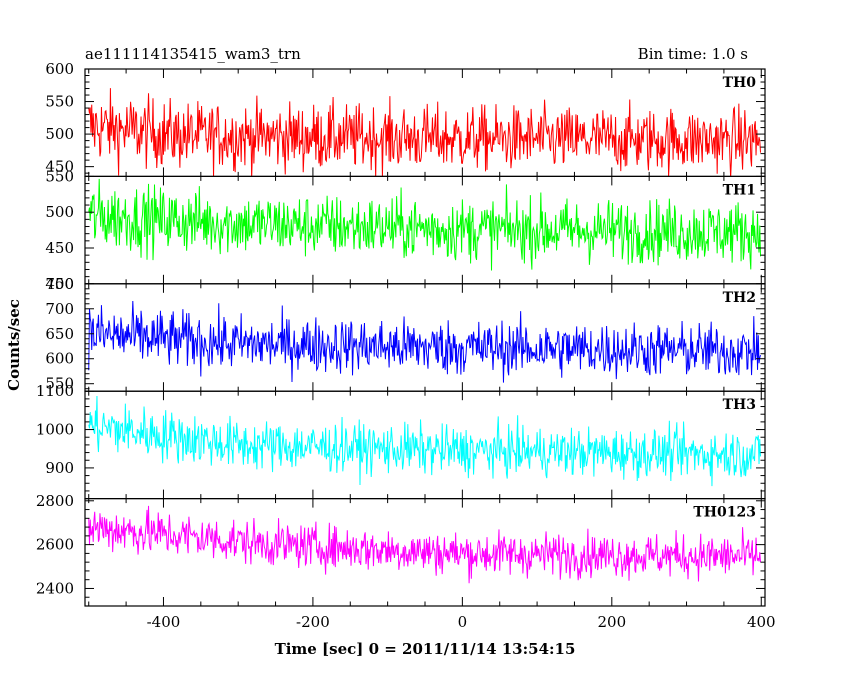 The image size is (850, 680). Describe the element at coordinates (740, 83) in the screenshot. I see `panel-label: TH0` at that location.